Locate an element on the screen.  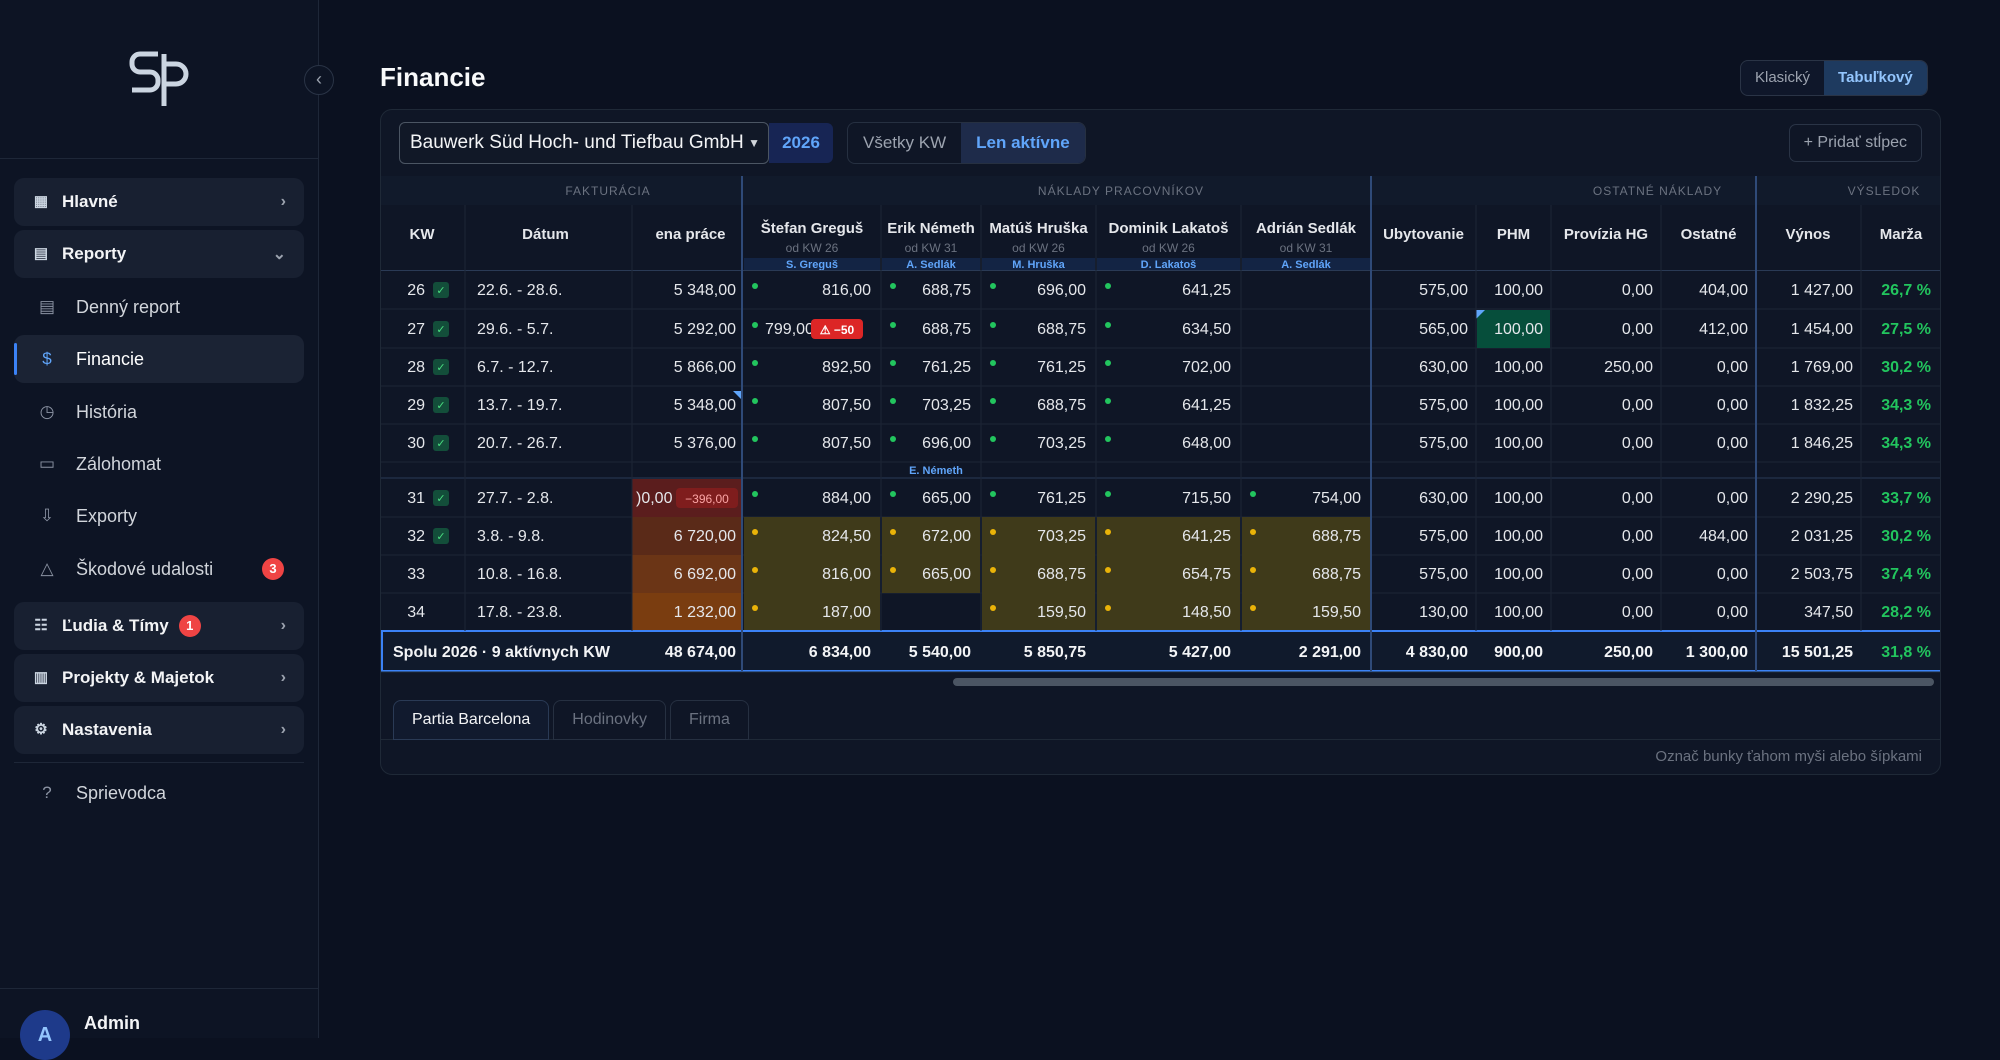
sidebar-group-projekty: ▥ Projekty & Majetok › is located at coordinates (159, 678).